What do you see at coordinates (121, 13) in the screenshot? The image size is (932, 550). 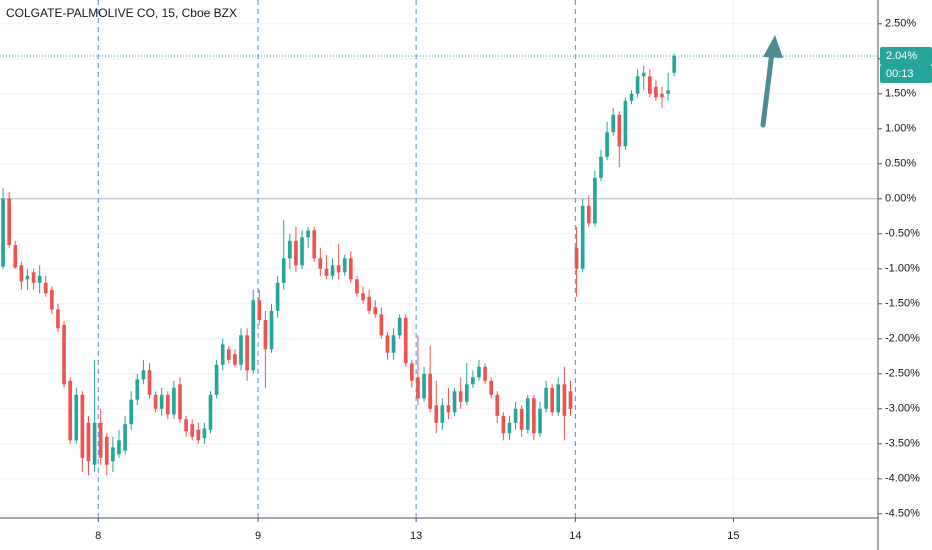 I see `chart-title: COLGATE-PALMOLIVE CO, 15, Cboe BZX` at bounding box center [121, 13].